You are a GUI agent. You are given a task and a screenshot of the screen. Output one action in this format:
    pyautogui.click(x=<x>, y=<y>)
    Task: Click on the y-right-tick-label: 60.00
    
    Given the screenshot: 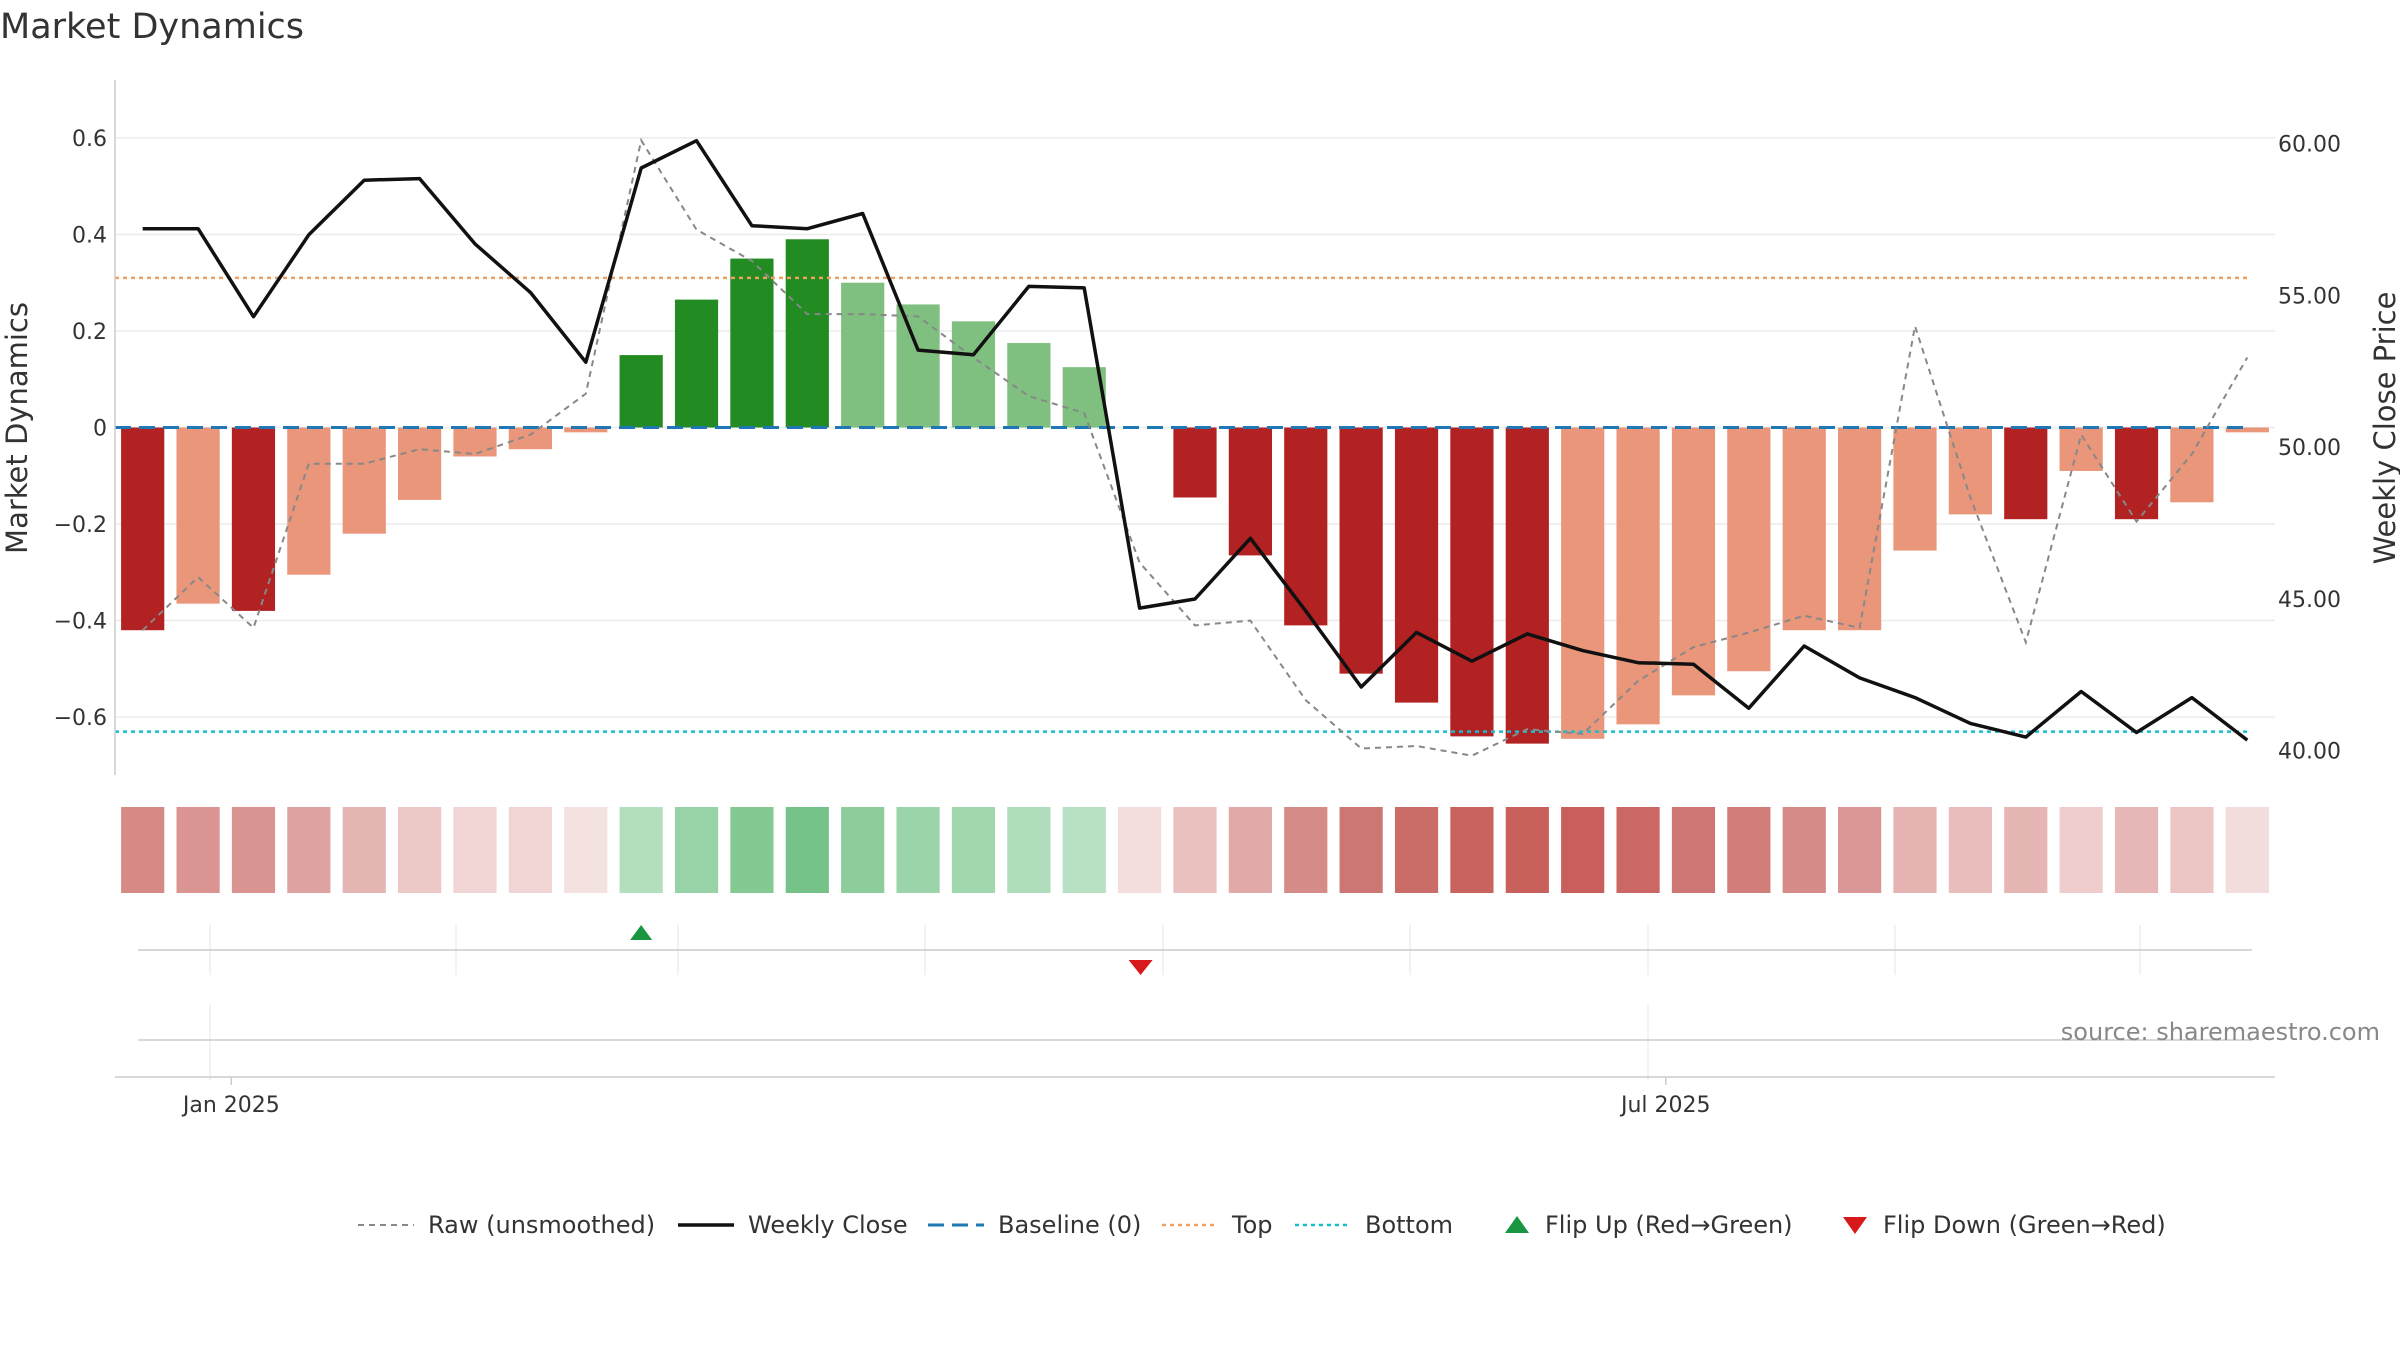 What is the action you would take?
    pyautogui.click(x=2309, y=145)
    